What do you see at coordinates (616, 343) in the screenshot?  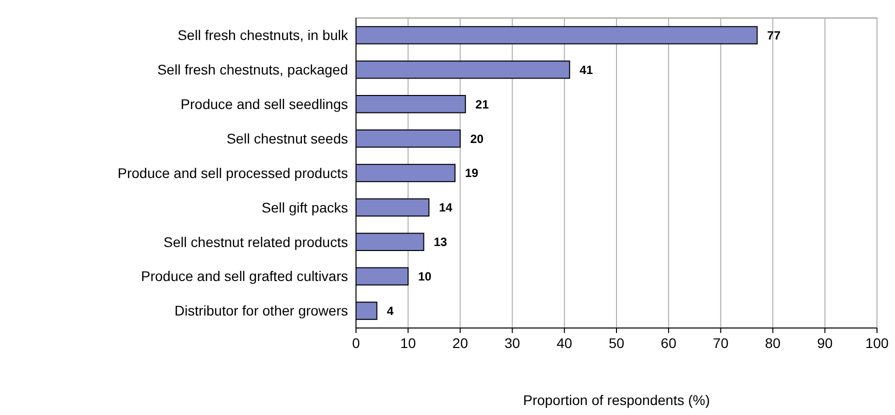 I see `x-tick-label: 50` at bounding box center [616, 343].